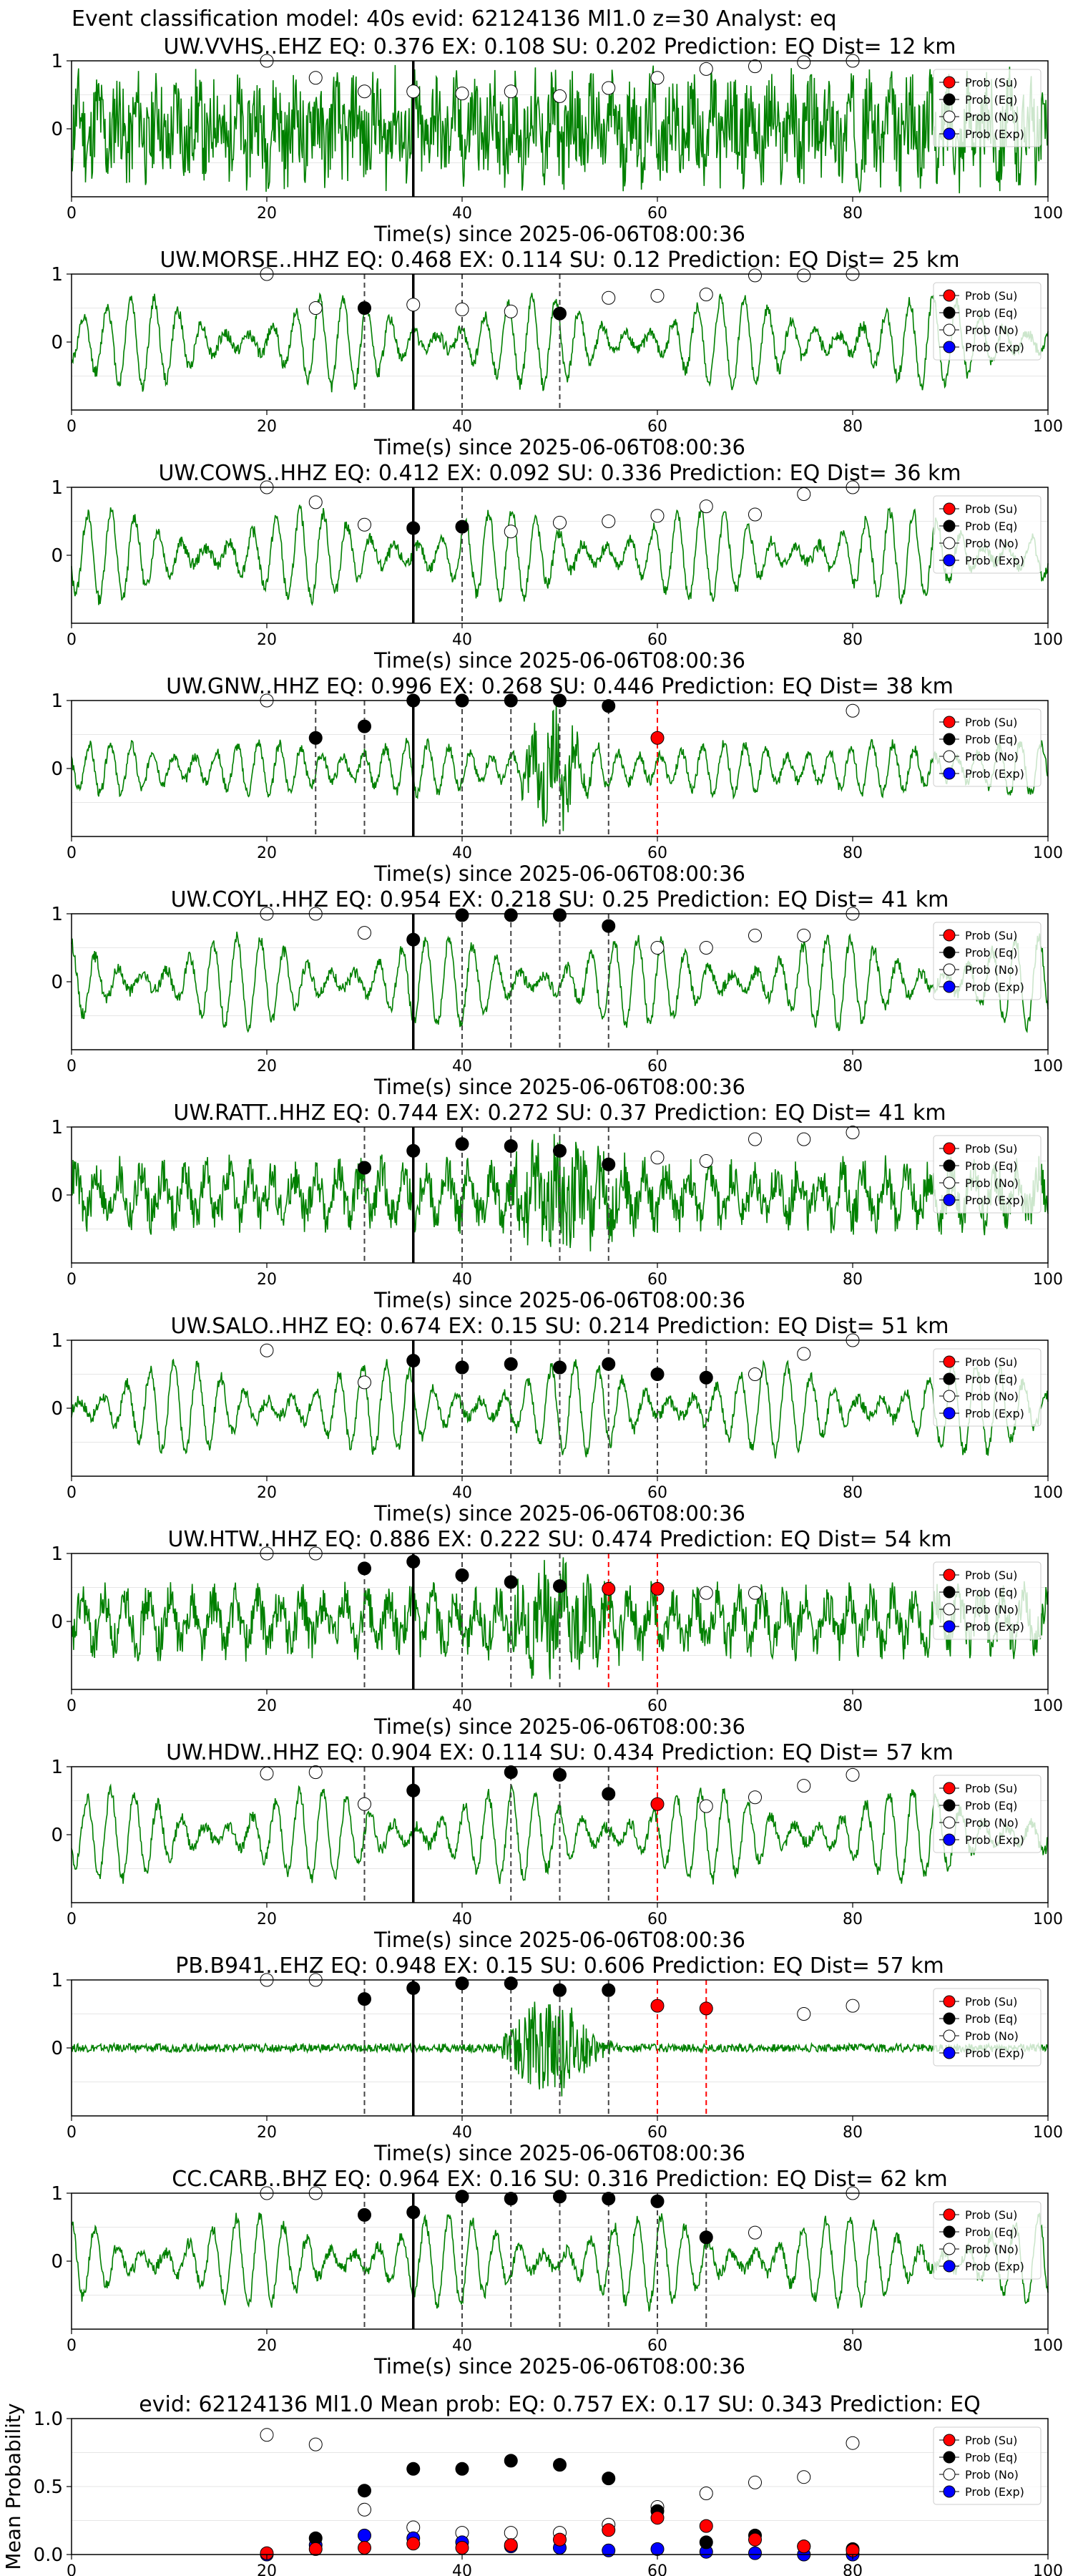 The image size is (1073, 2576). What do you see at coordinates (657, 1066) in the screenshot?
I see `x-tick-label: 60` at bounding box center [657, 1066].